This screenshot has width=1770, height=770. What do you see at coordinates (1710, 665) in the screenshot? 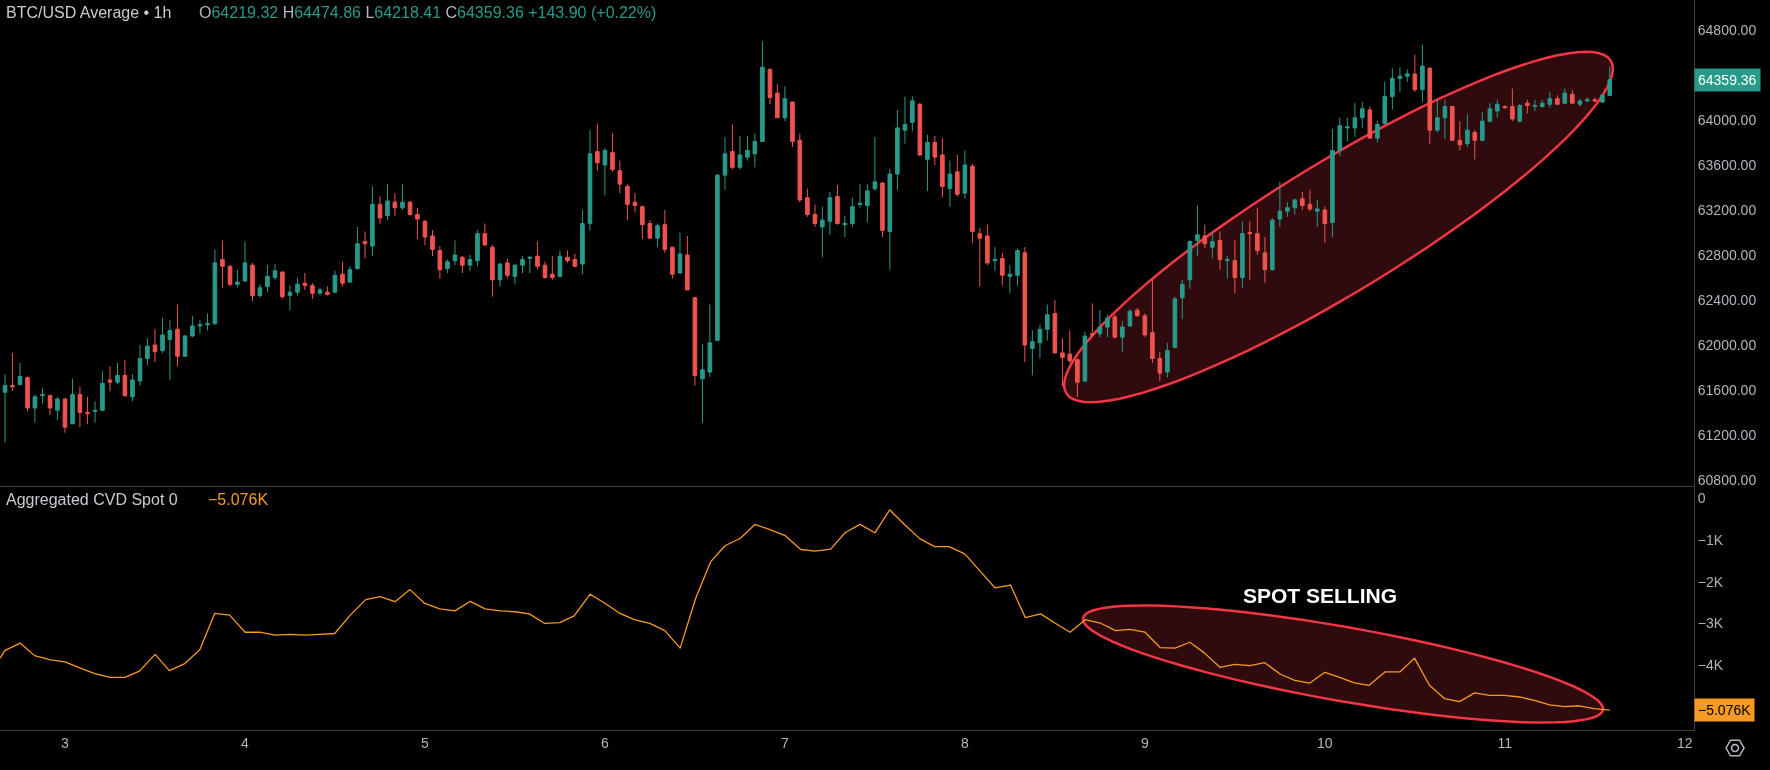
I see `y-tick-label: −4K` at bounding box center [1710, 665].